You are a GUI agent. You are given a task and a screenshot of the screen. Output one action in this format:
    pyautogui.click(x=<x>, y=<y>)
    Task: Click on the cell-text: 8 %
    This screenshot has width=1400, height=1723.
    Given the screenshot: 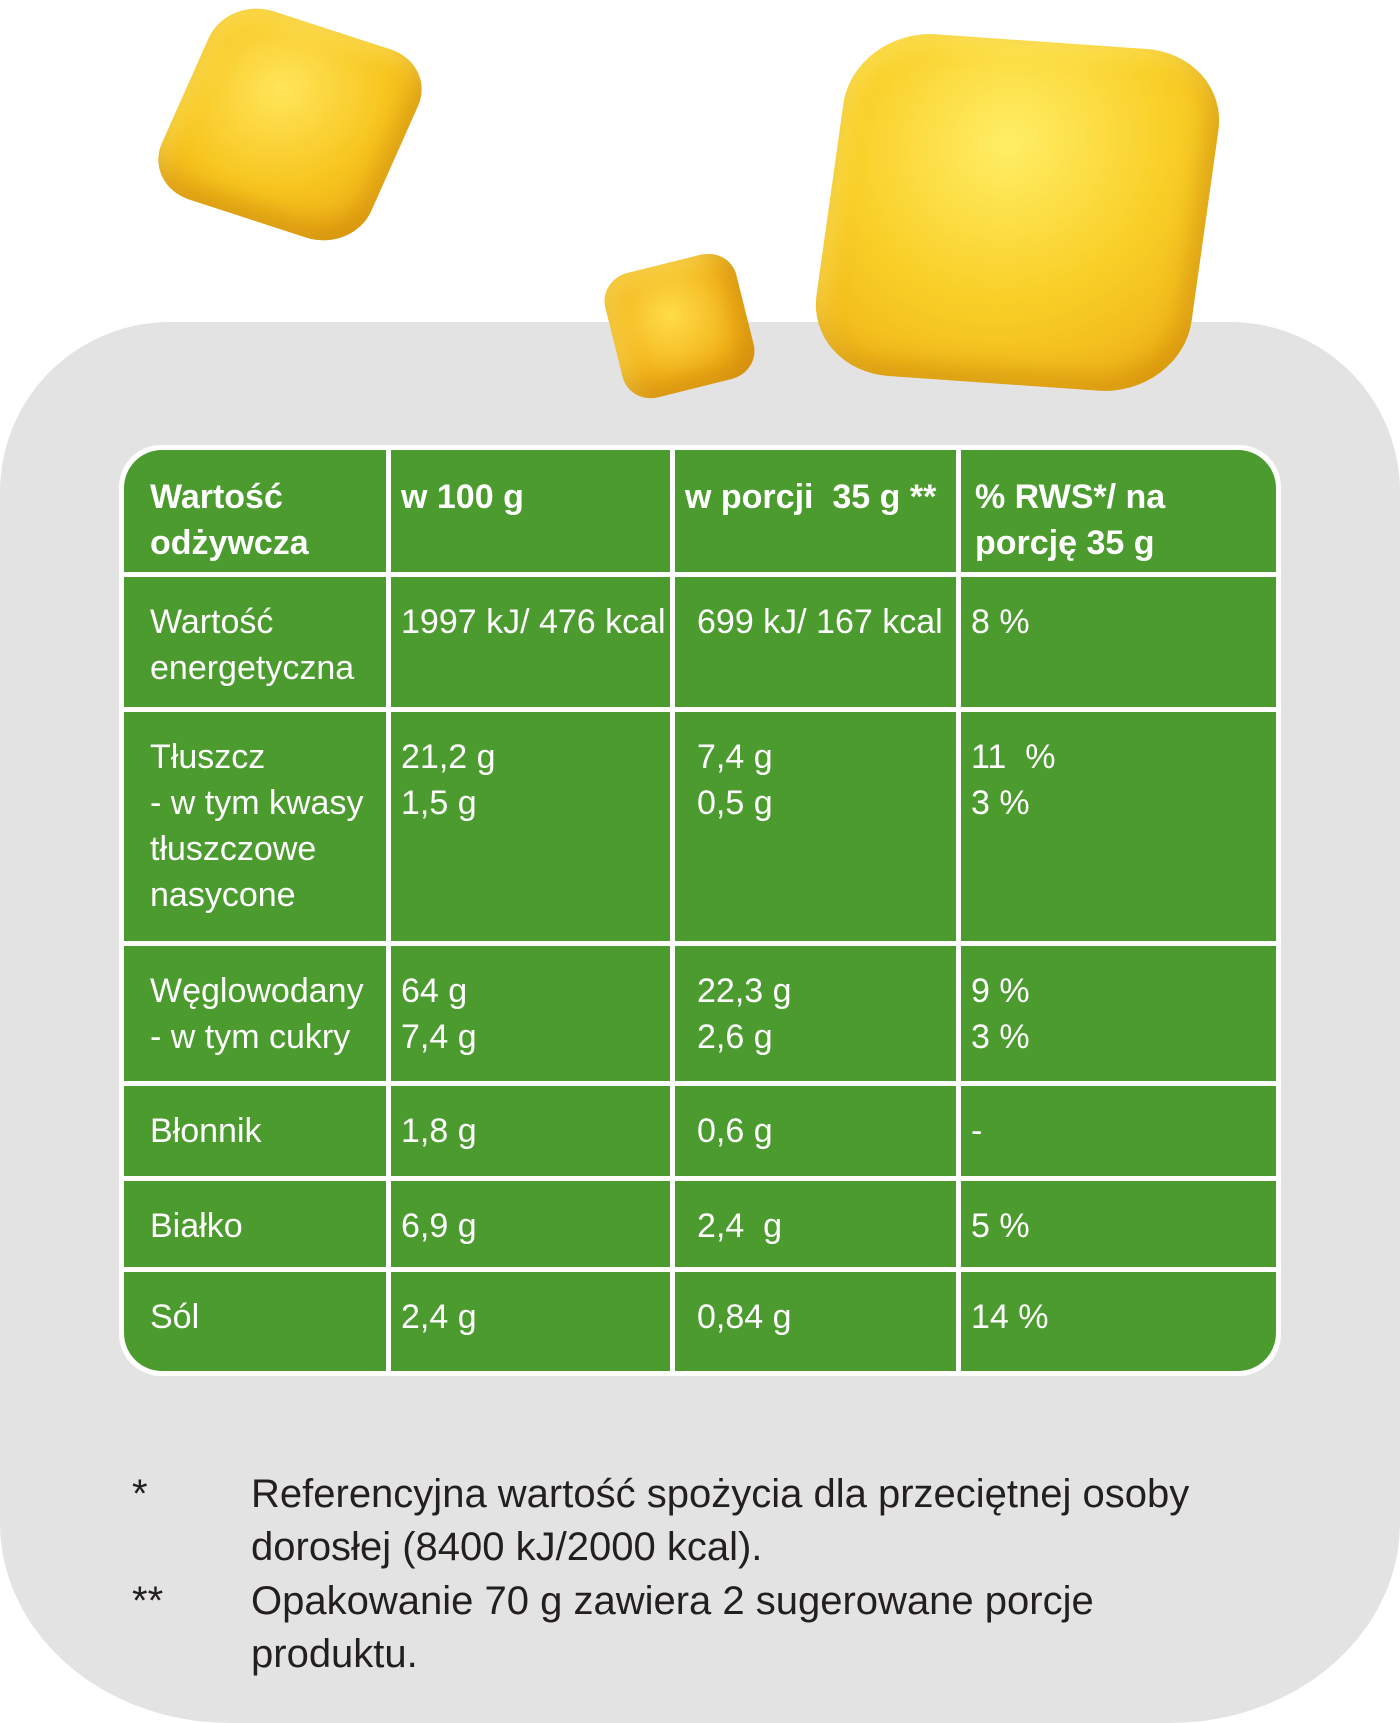 What is the action you would take?
    pyautogui.click(x=1000, y=621)
    